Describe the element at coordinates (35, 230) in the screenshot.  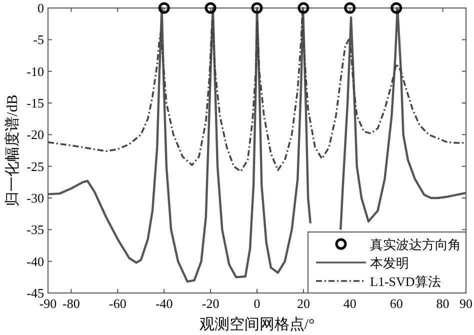
I see `y-tick-label: -35` at that location.